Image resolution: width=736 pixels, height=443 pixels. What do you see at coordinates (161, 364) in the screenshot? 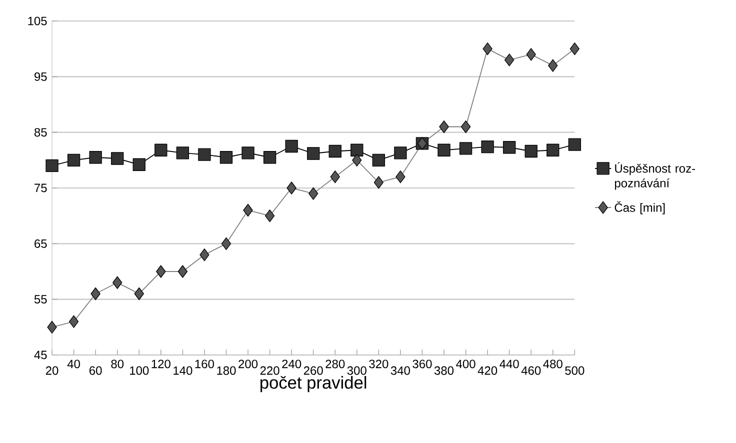
I see `x-tick-label: 120` at bounding box center [161, 364].